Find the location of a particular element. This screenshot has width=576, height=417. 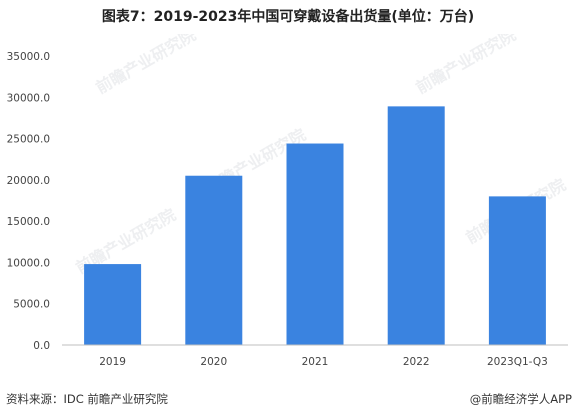

bar-2021 is located at coordinates (315, 244).